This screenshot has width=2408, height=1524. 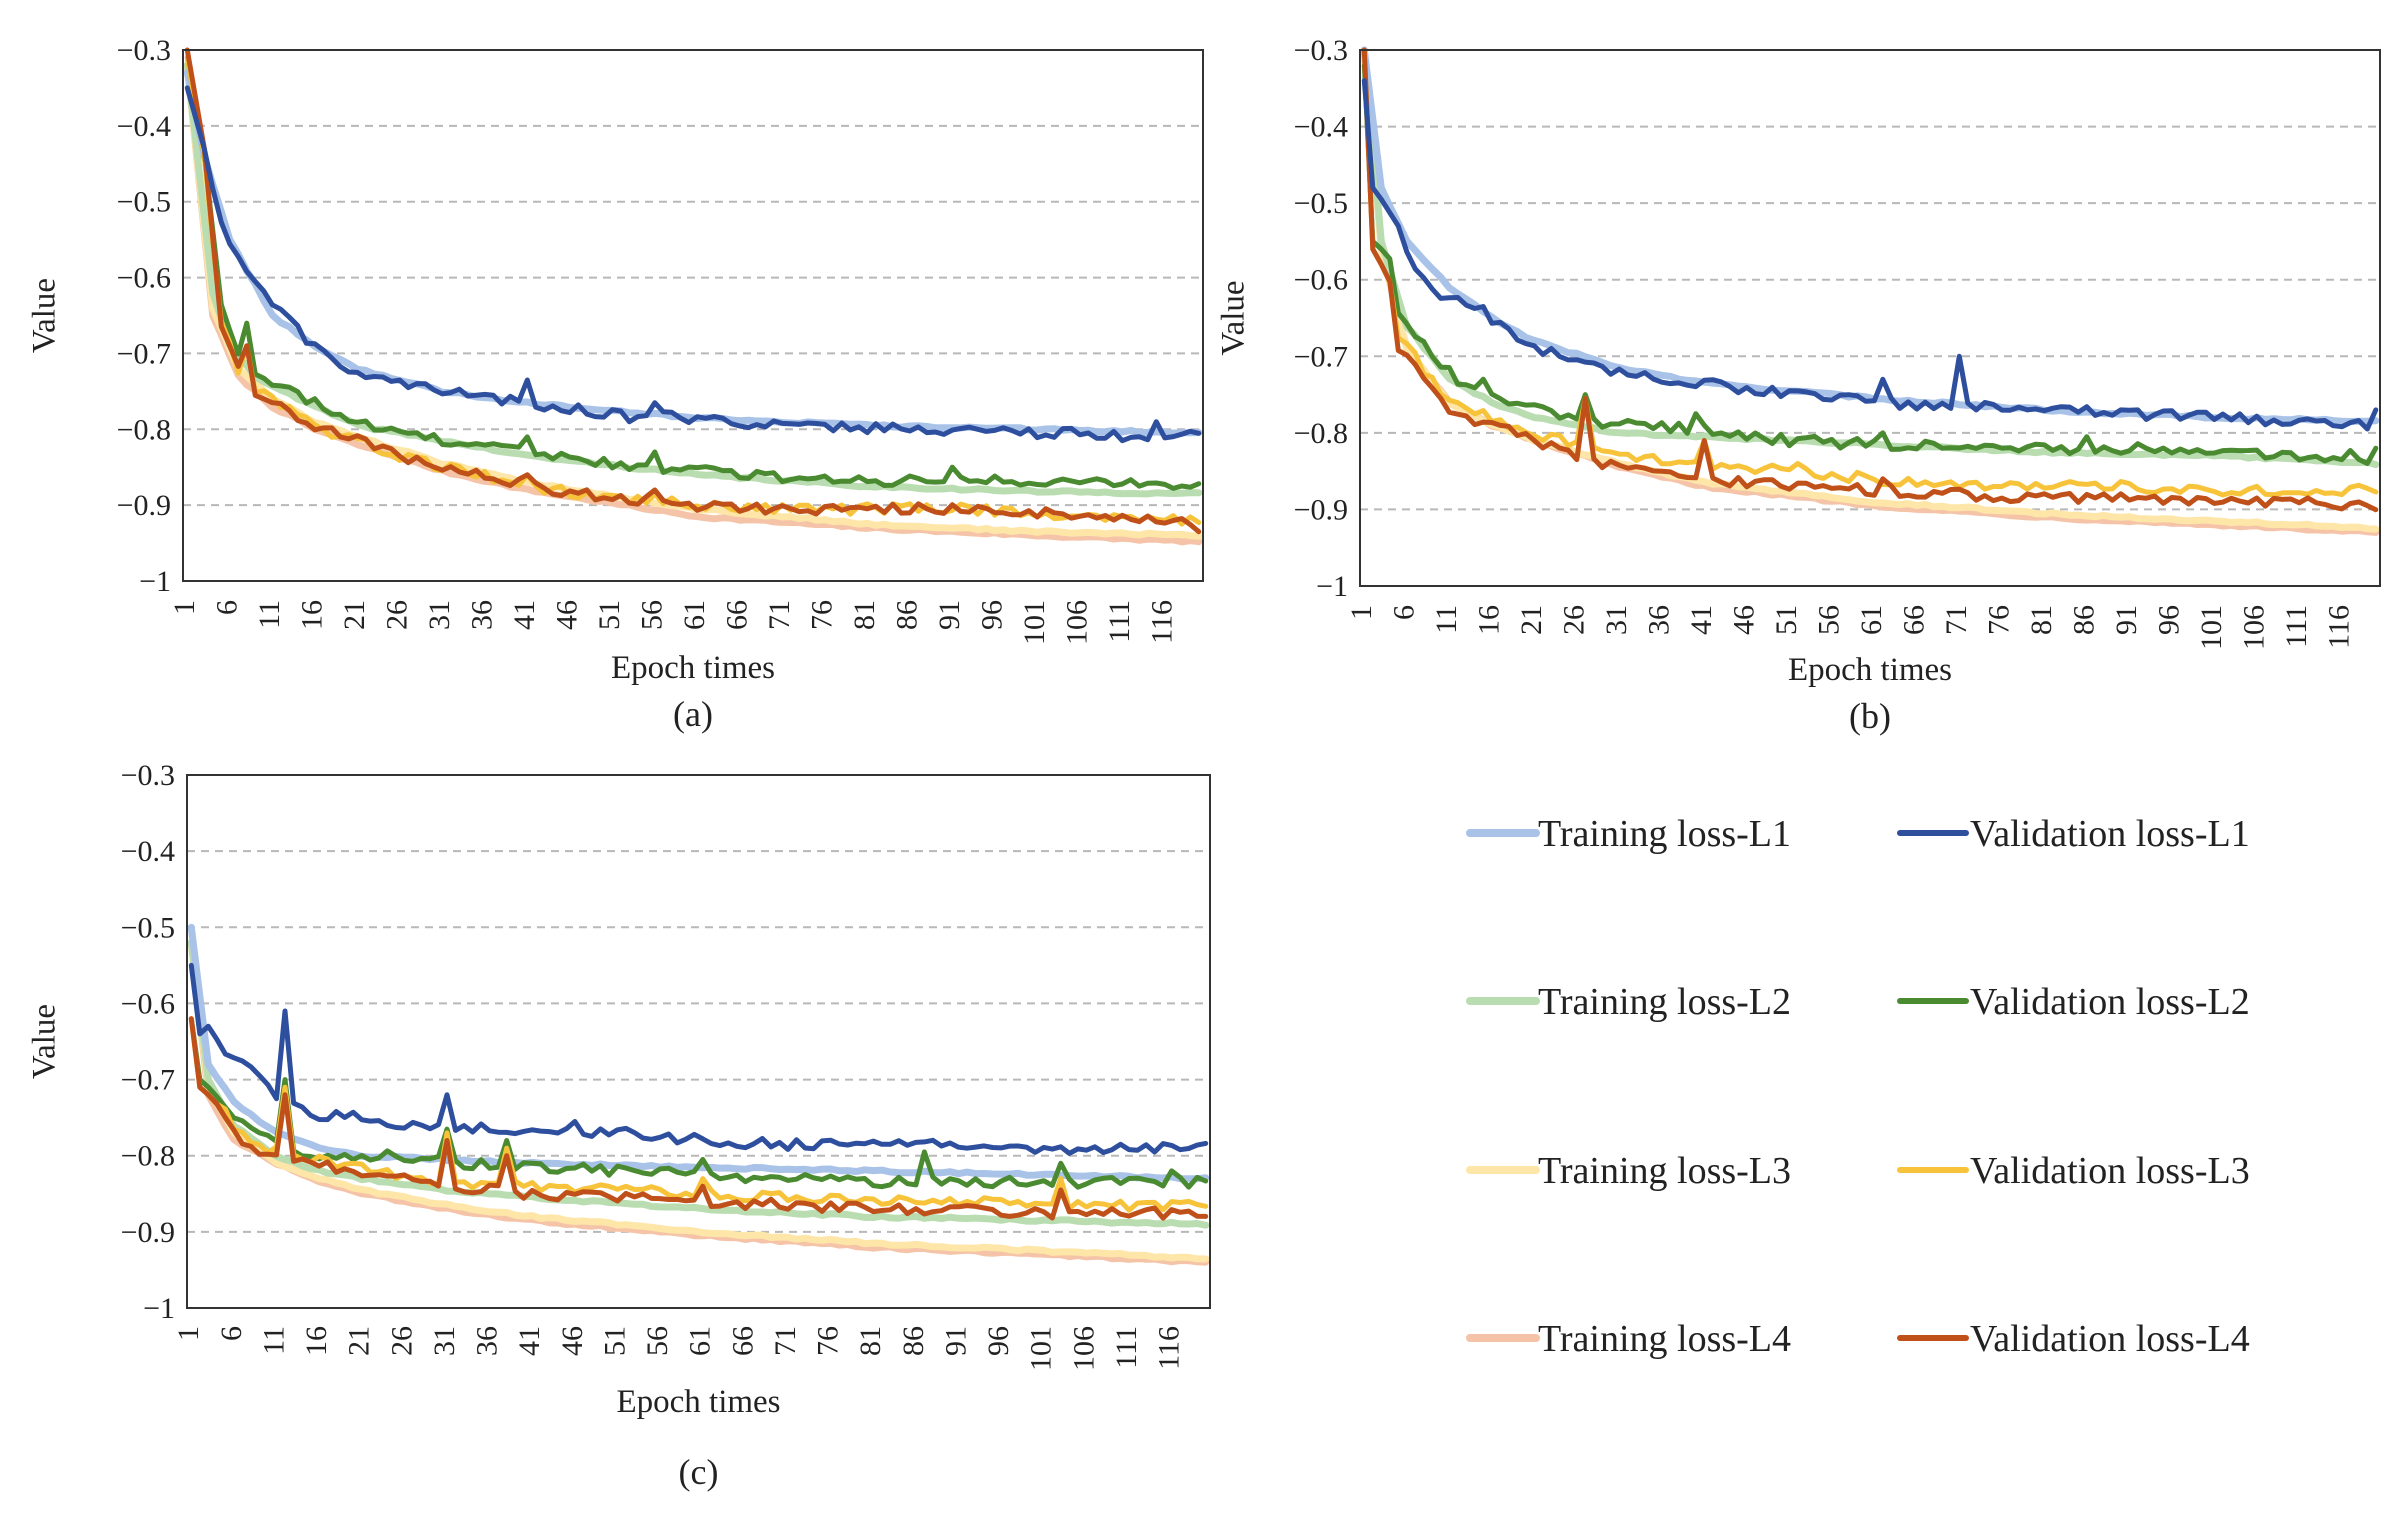 I want to click on series-line-val_l1, so click(x=693, y=264).